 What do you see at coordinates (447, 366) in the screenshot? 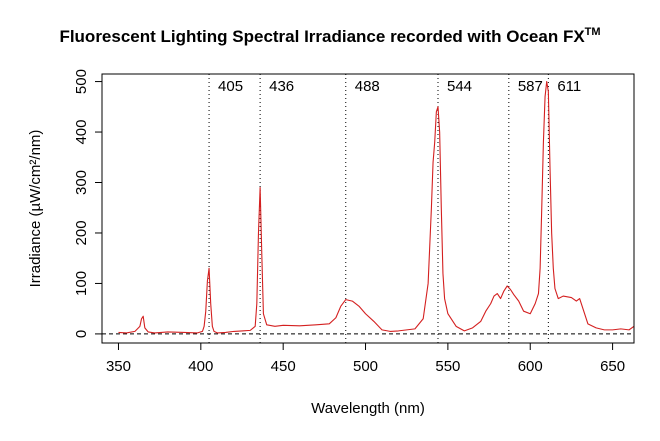
I see `x-tick-label-550: 550` at bounding box center [447, 366].